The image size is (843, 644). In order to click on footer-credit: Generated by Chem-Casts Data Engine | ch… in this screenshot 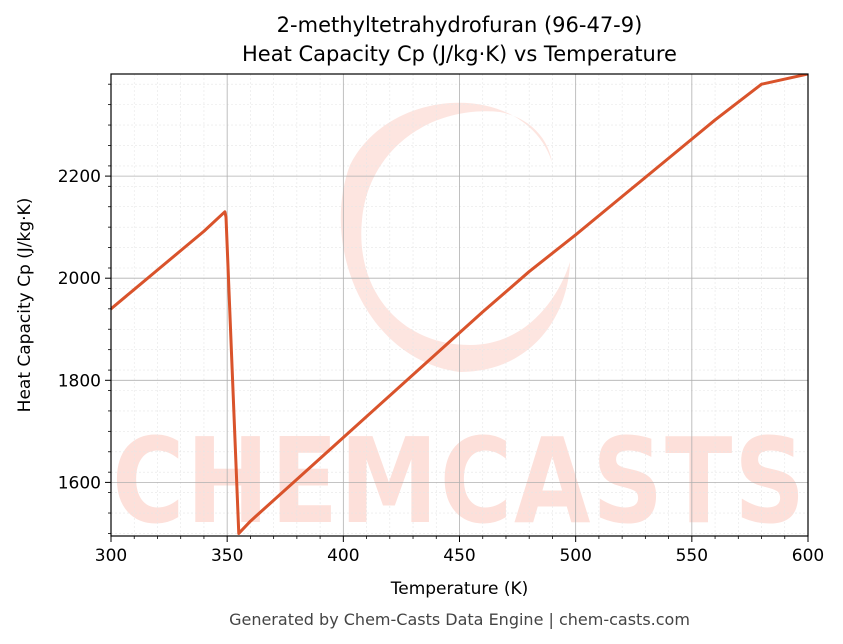, I will do `click(459, 619)`.